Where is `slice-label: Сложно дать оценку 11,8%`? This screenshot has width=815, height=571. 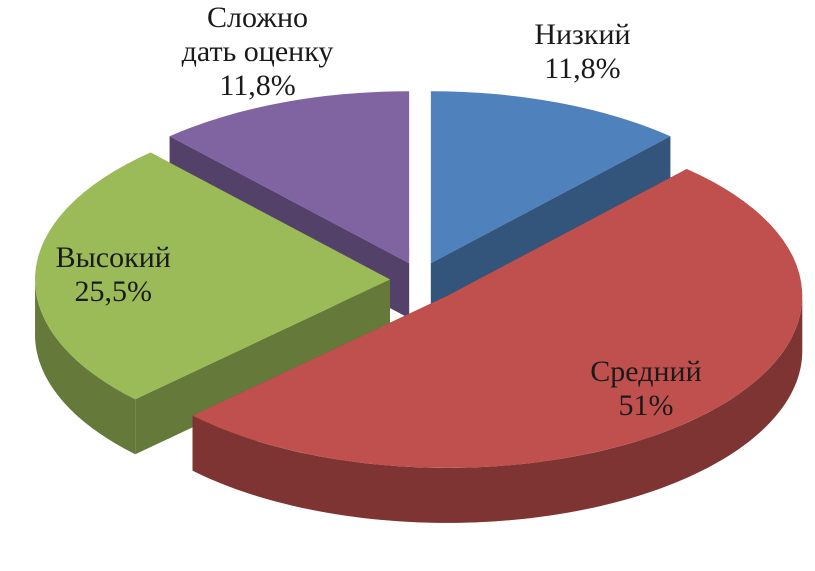 slice-label: Сложно дать оценку 11,8% is located at coordinates (258, 52).